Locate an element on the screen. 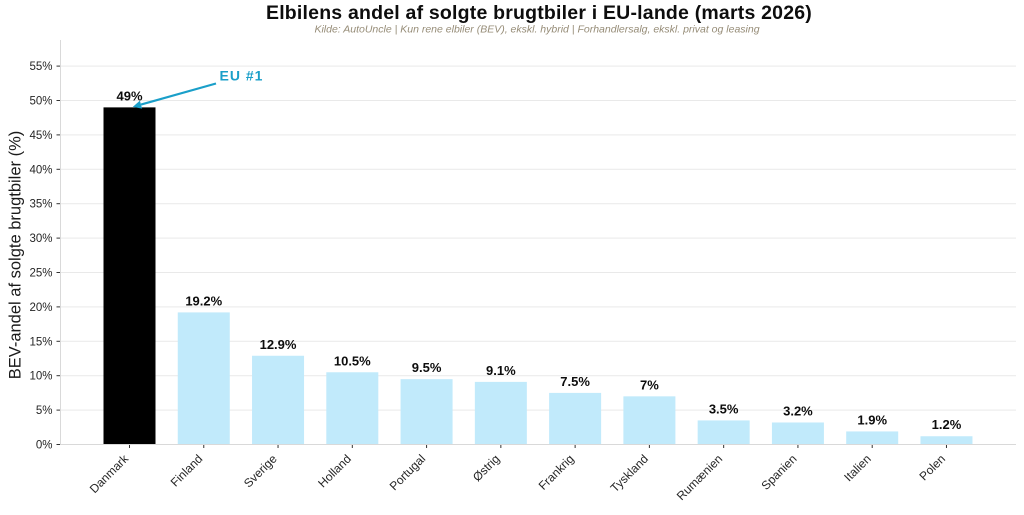 The height and width of the screenshot is (515, 1024). svg-text: 30% is located at coordinates (40, 239).